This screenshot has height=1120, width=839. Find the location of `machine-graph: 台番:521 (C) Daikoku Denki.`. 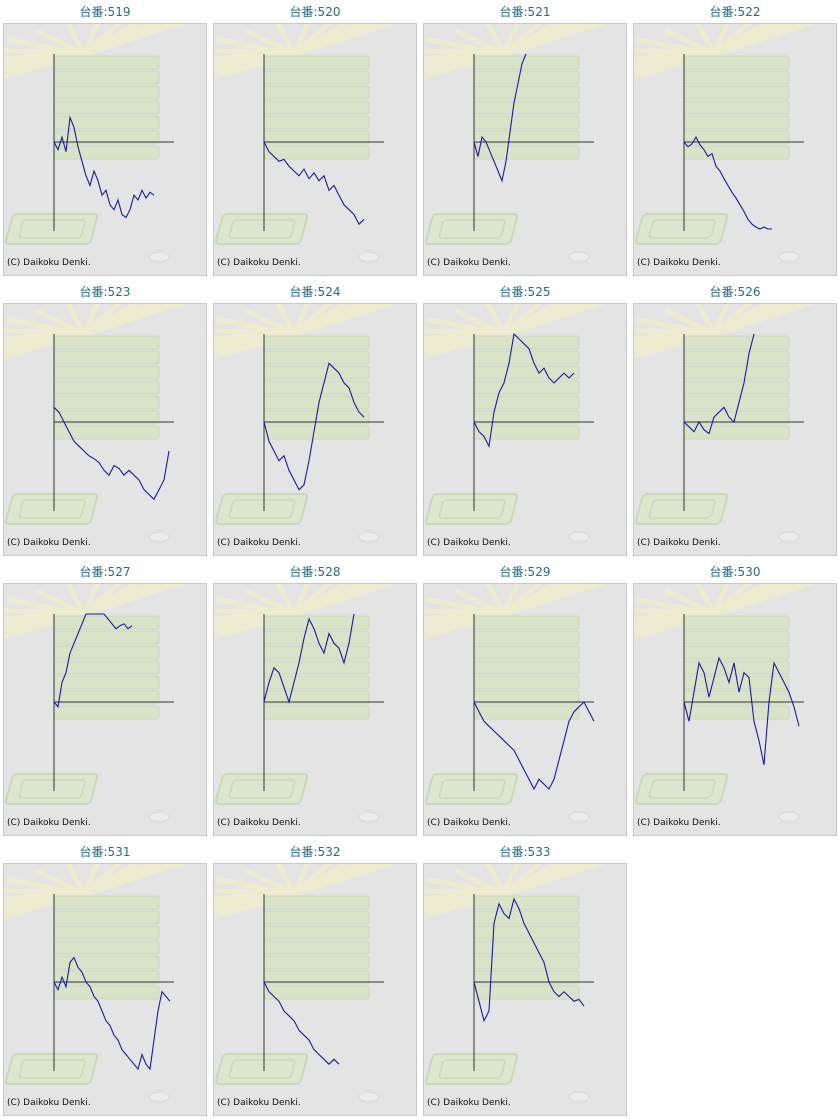

machine-graph: 台番:521 (C) Daikoku Denki. is located at coordinates (525, 139).